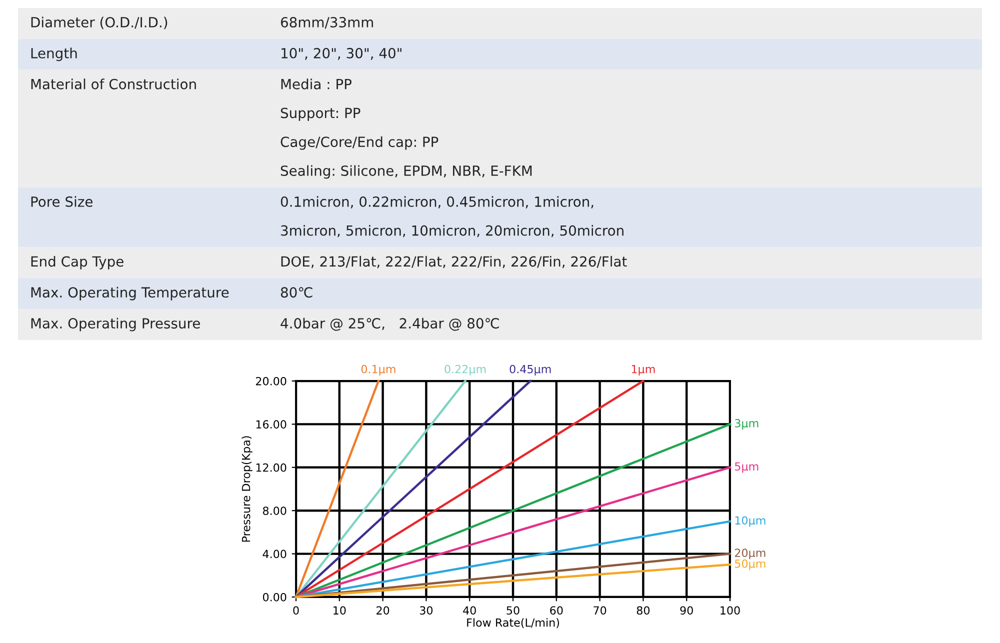  Describe the element at coordinates (296, 292) in the screenshot. I see `text: 80℃` at that location.